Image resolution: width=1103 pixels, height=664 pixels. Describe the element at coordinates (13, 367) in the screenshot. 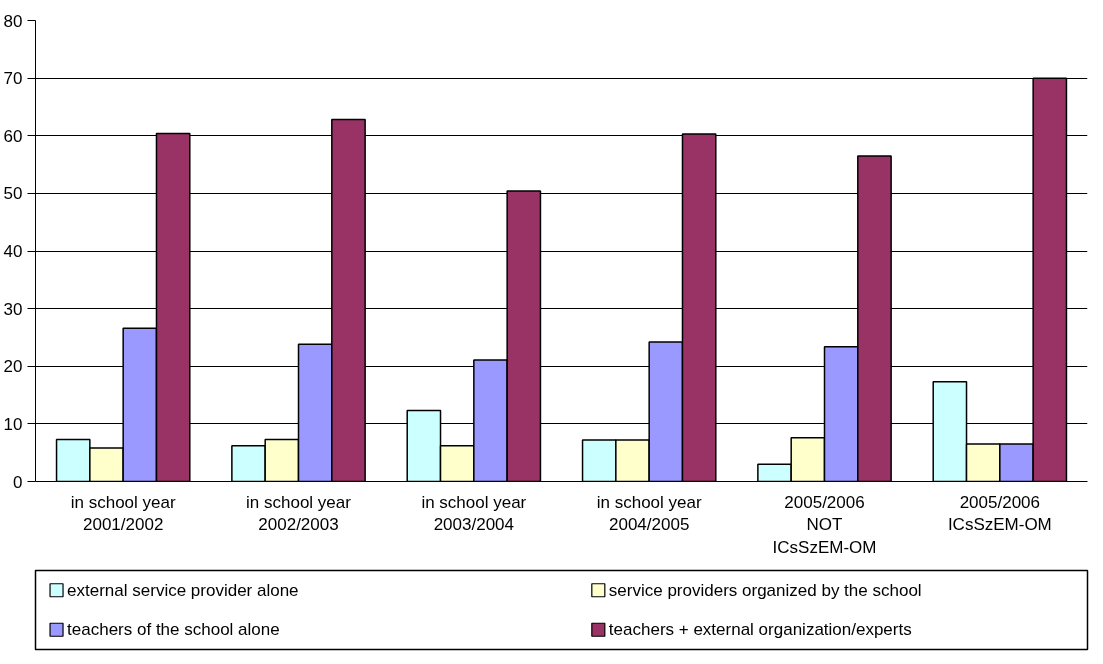

I see `y-tick-label: 20` at that location.